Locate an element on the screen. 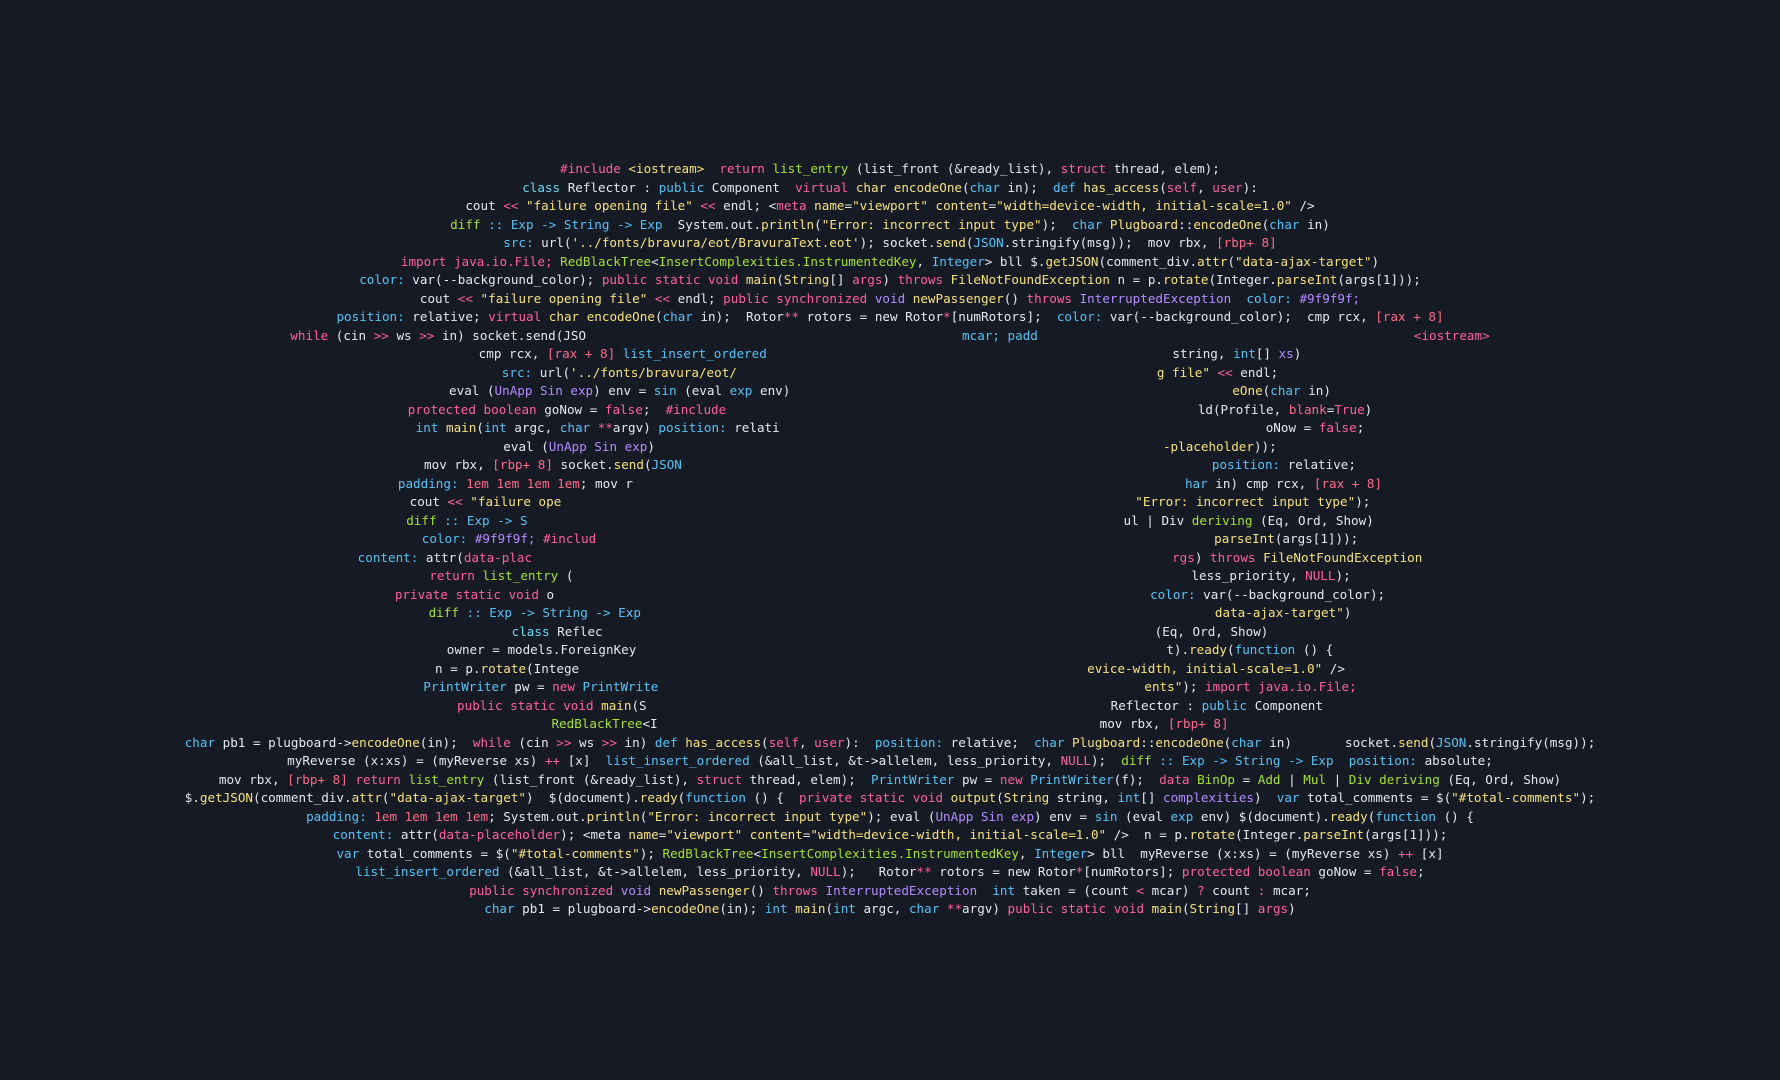 Image resolution: width=1780 pixels, height=1080 pixels. code-token: has_access is located at coordinates (1121, 187).